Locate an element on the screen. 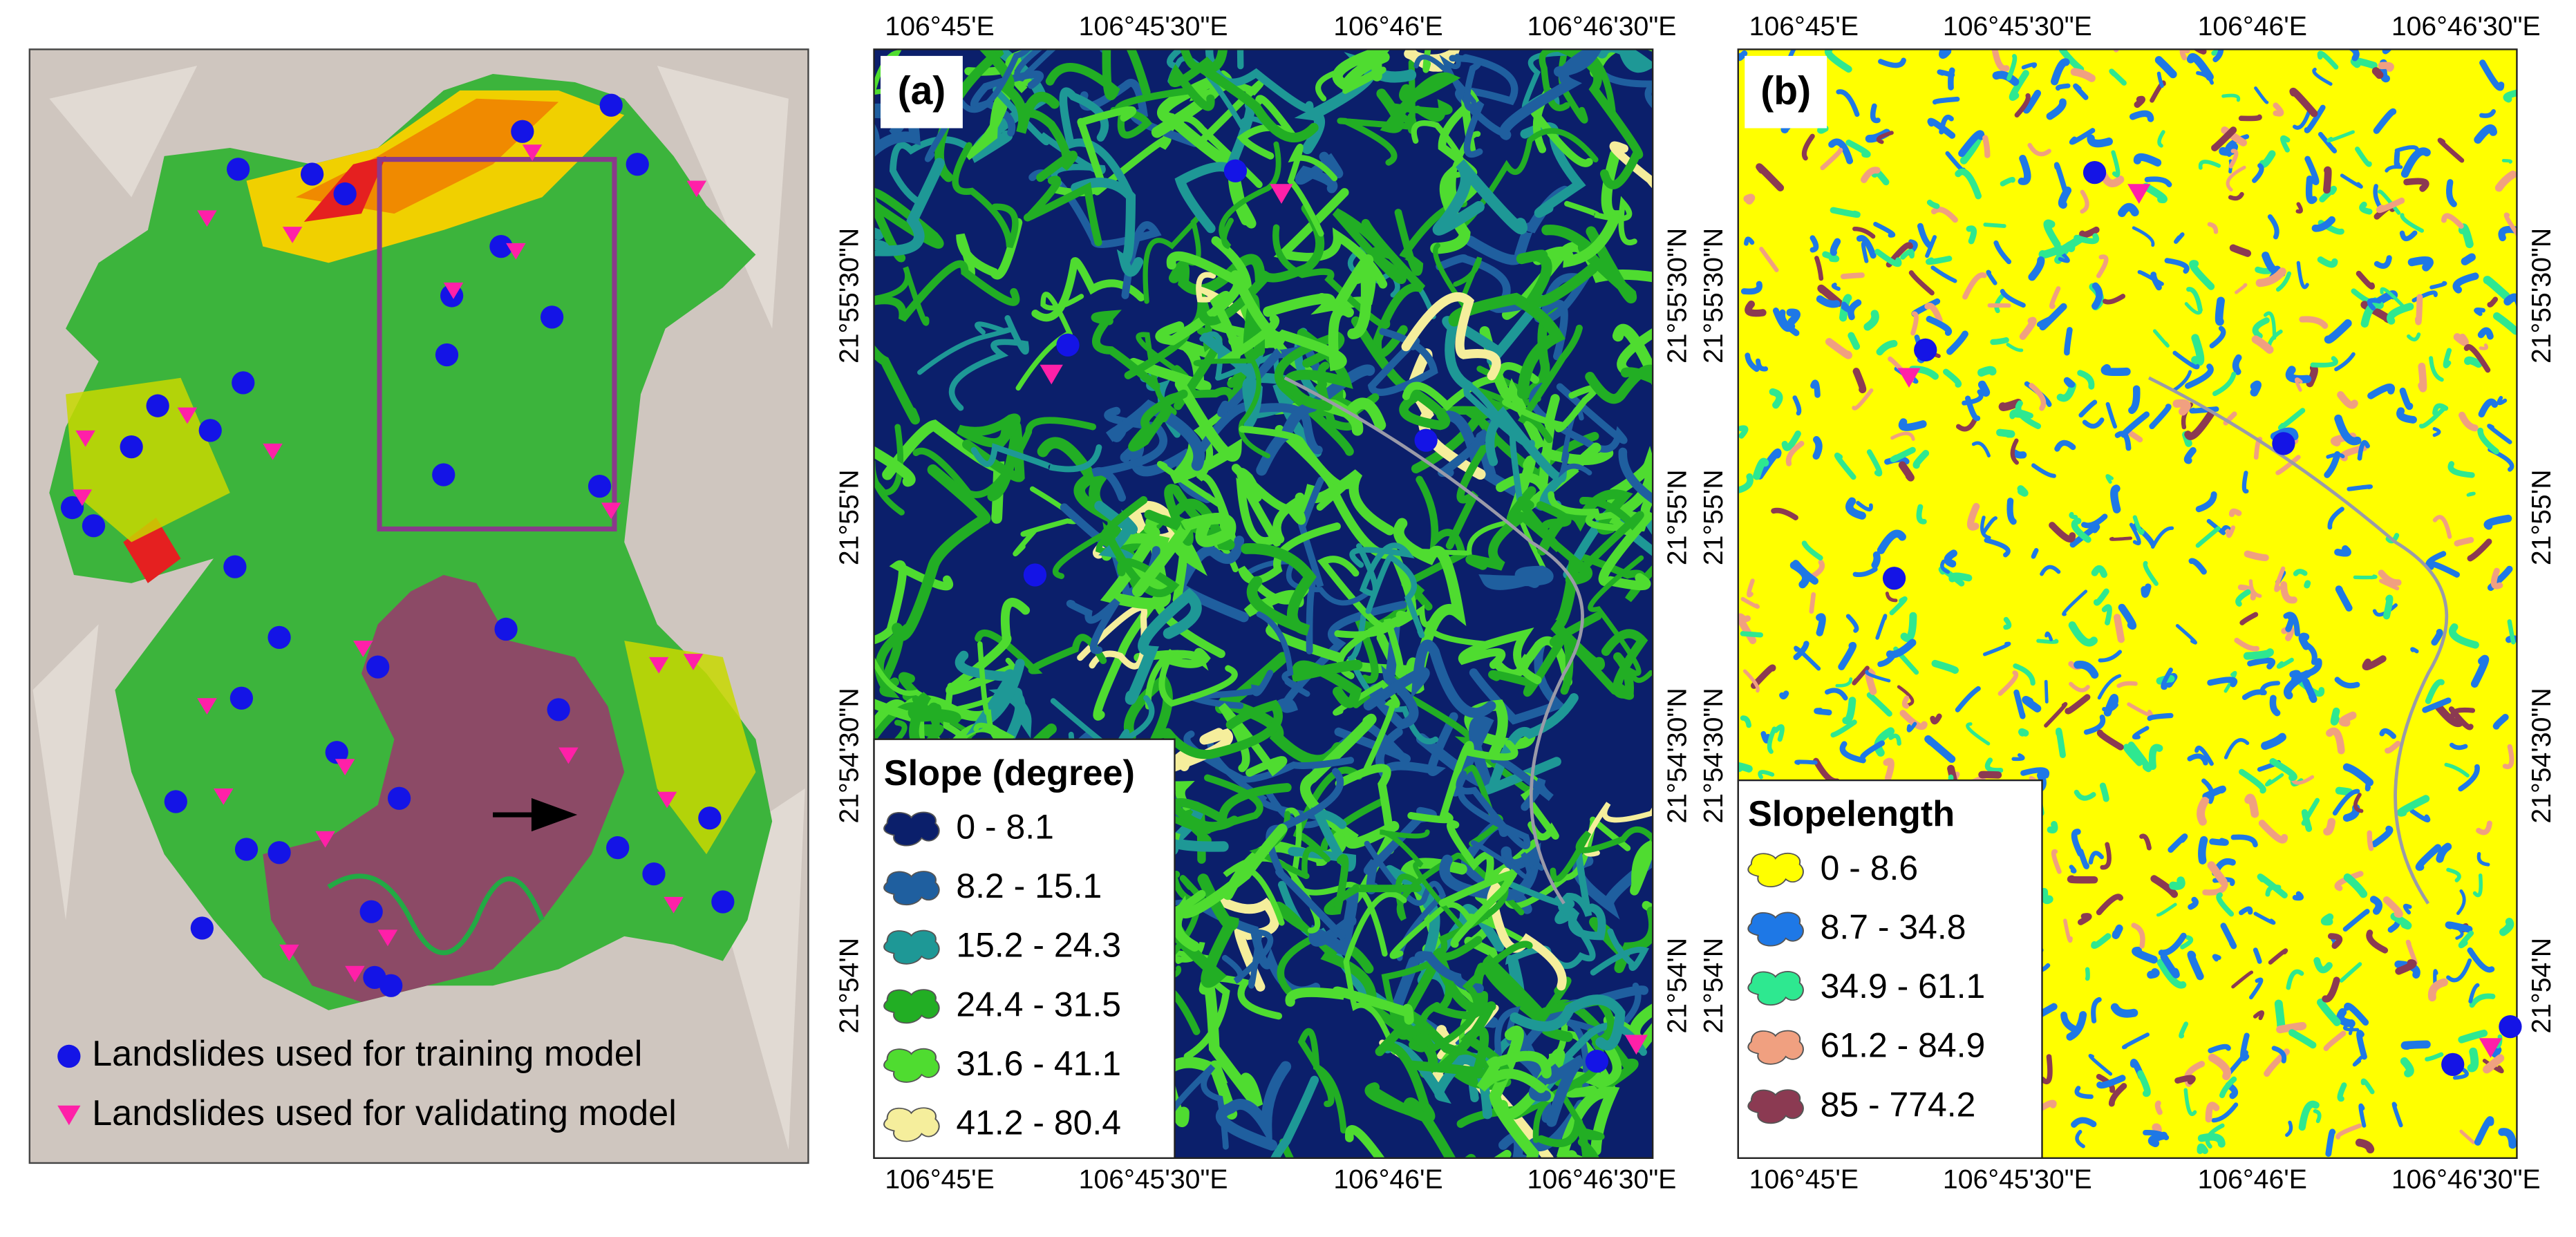 The image size is (2576, 1237). training-point is located at coordinates (1068, 345).